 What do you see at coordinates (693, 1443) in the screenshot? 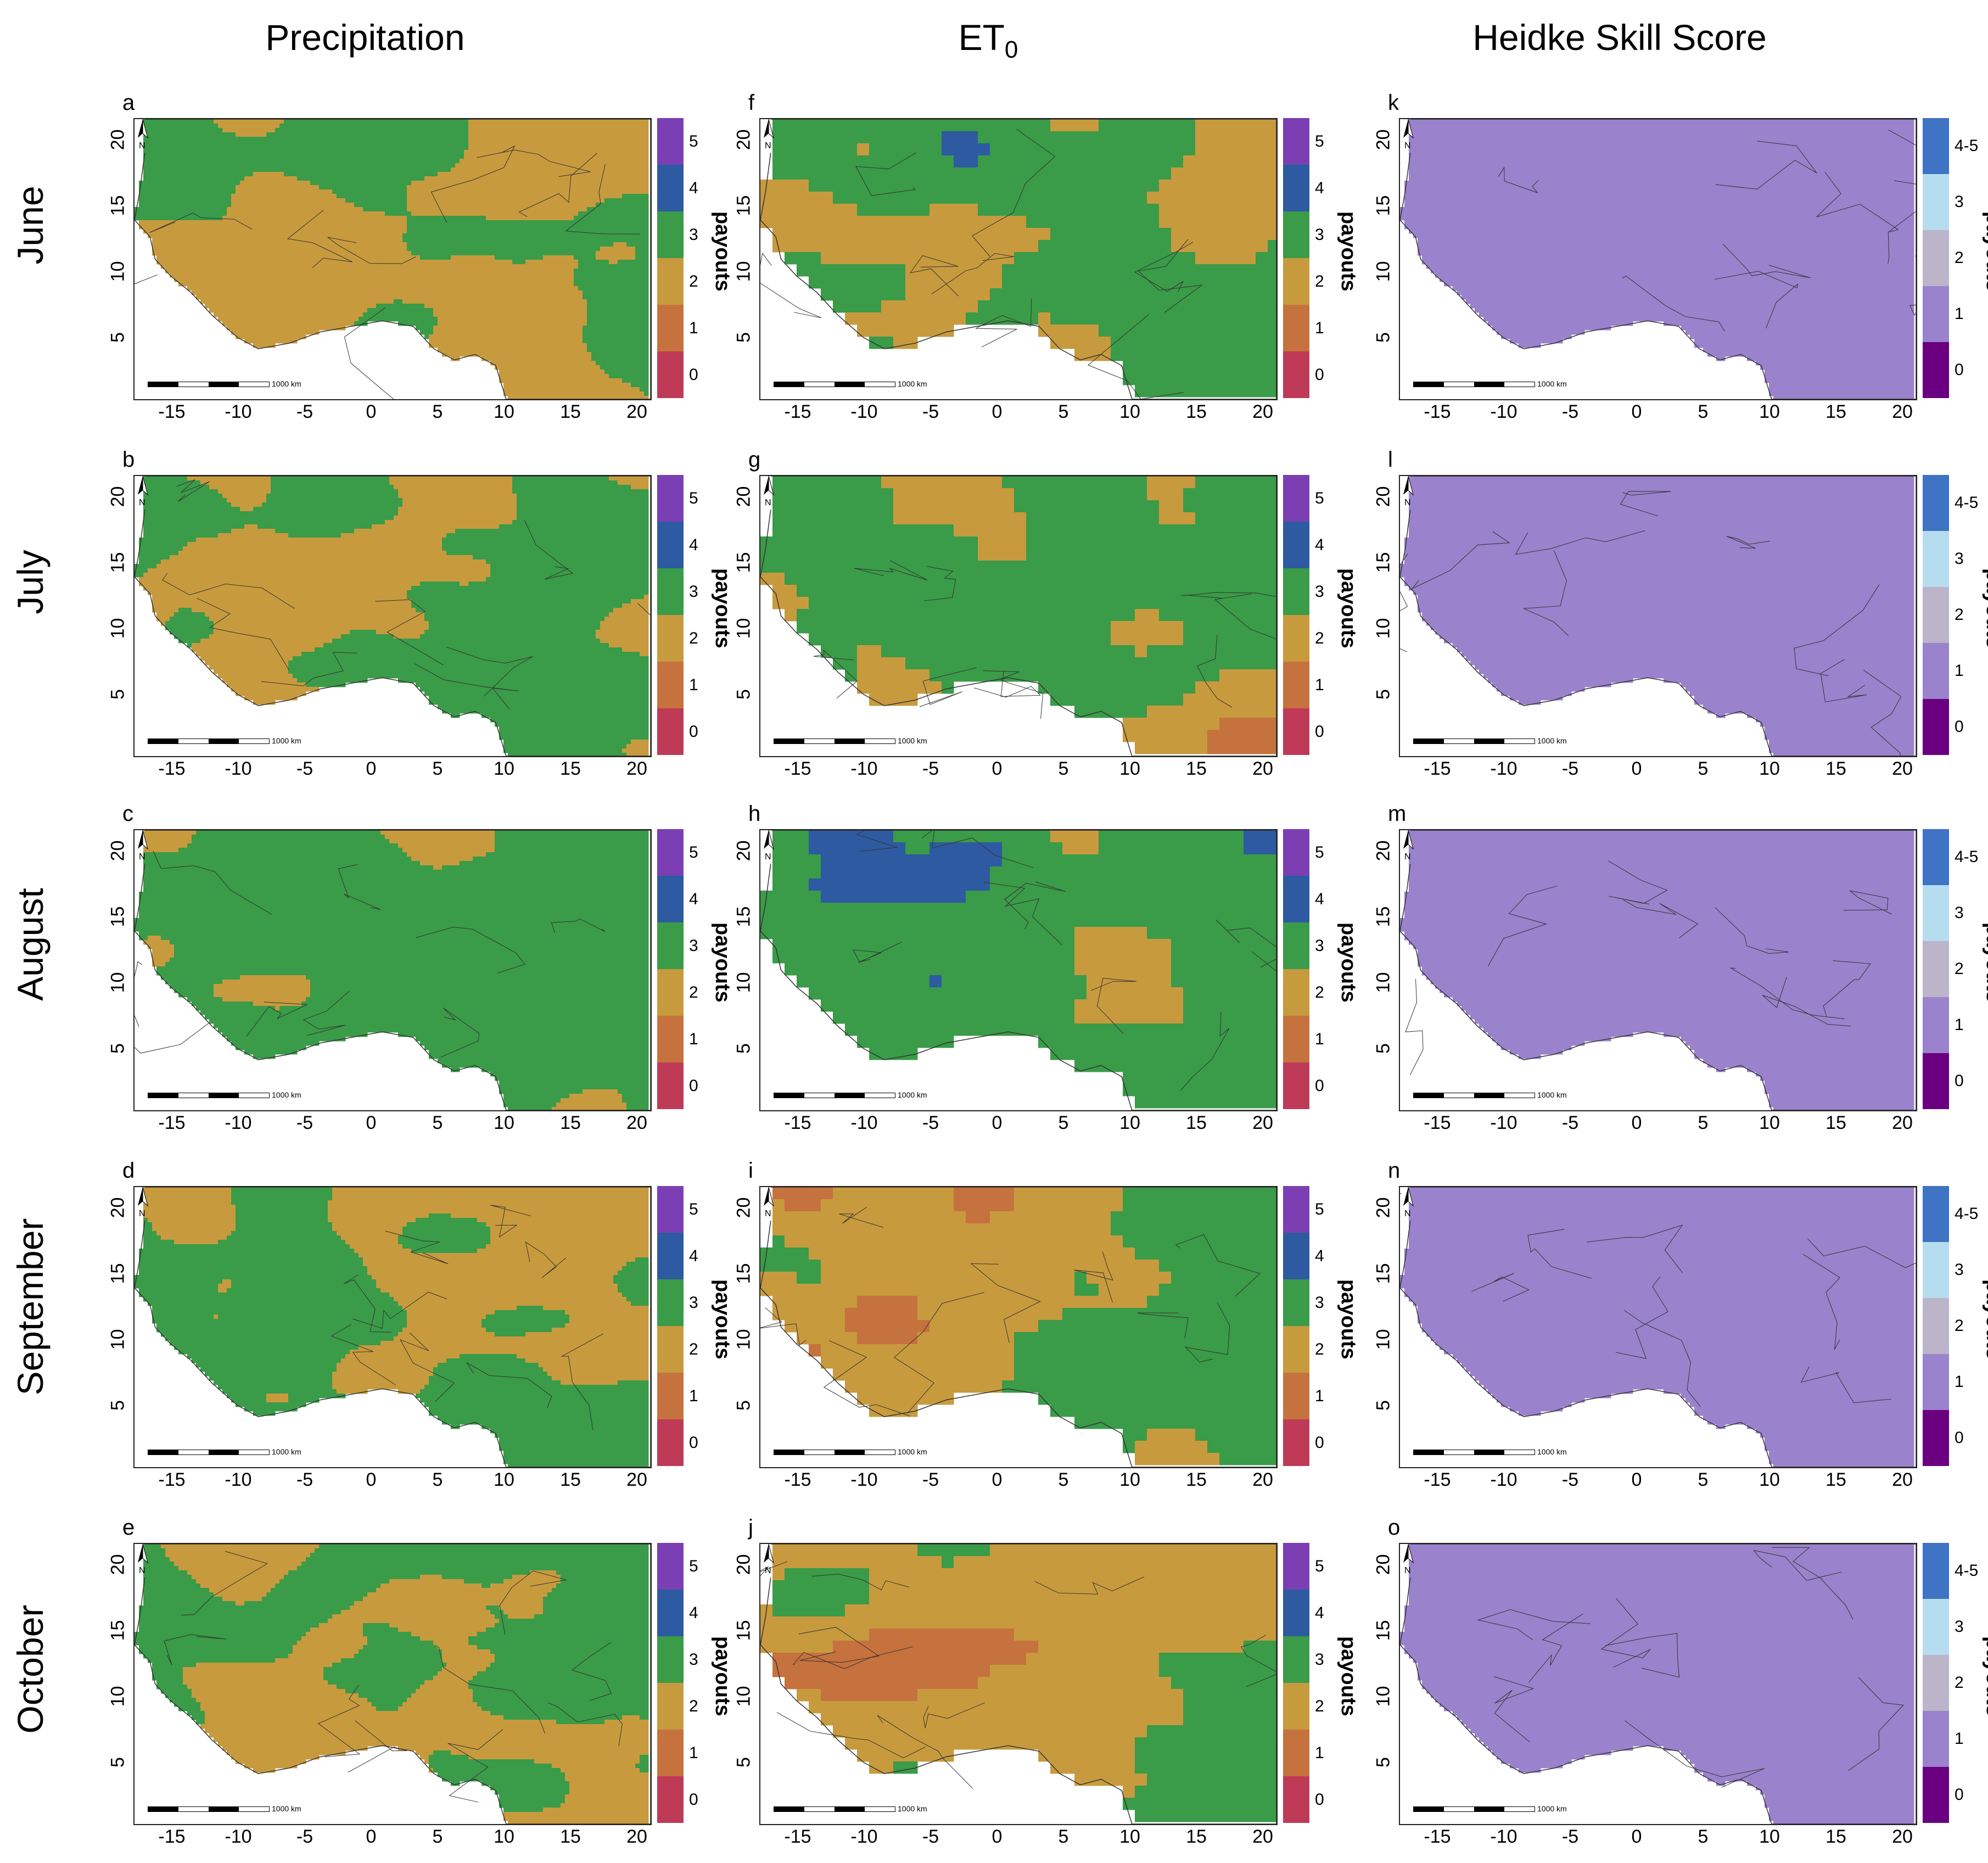
I see `legend-label: 0` at bounding box center [693, 1443].